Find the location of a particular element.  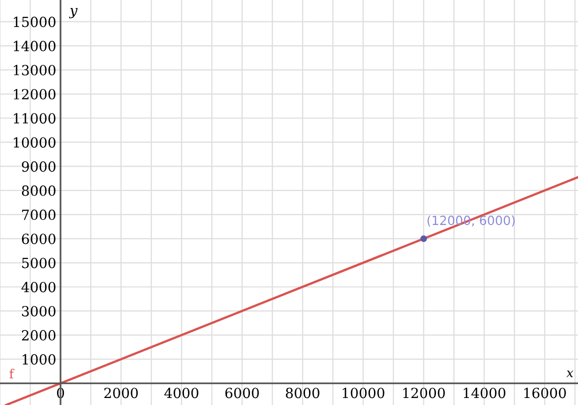

x-tick-label: 14000 is located at coordinates (485, 393).